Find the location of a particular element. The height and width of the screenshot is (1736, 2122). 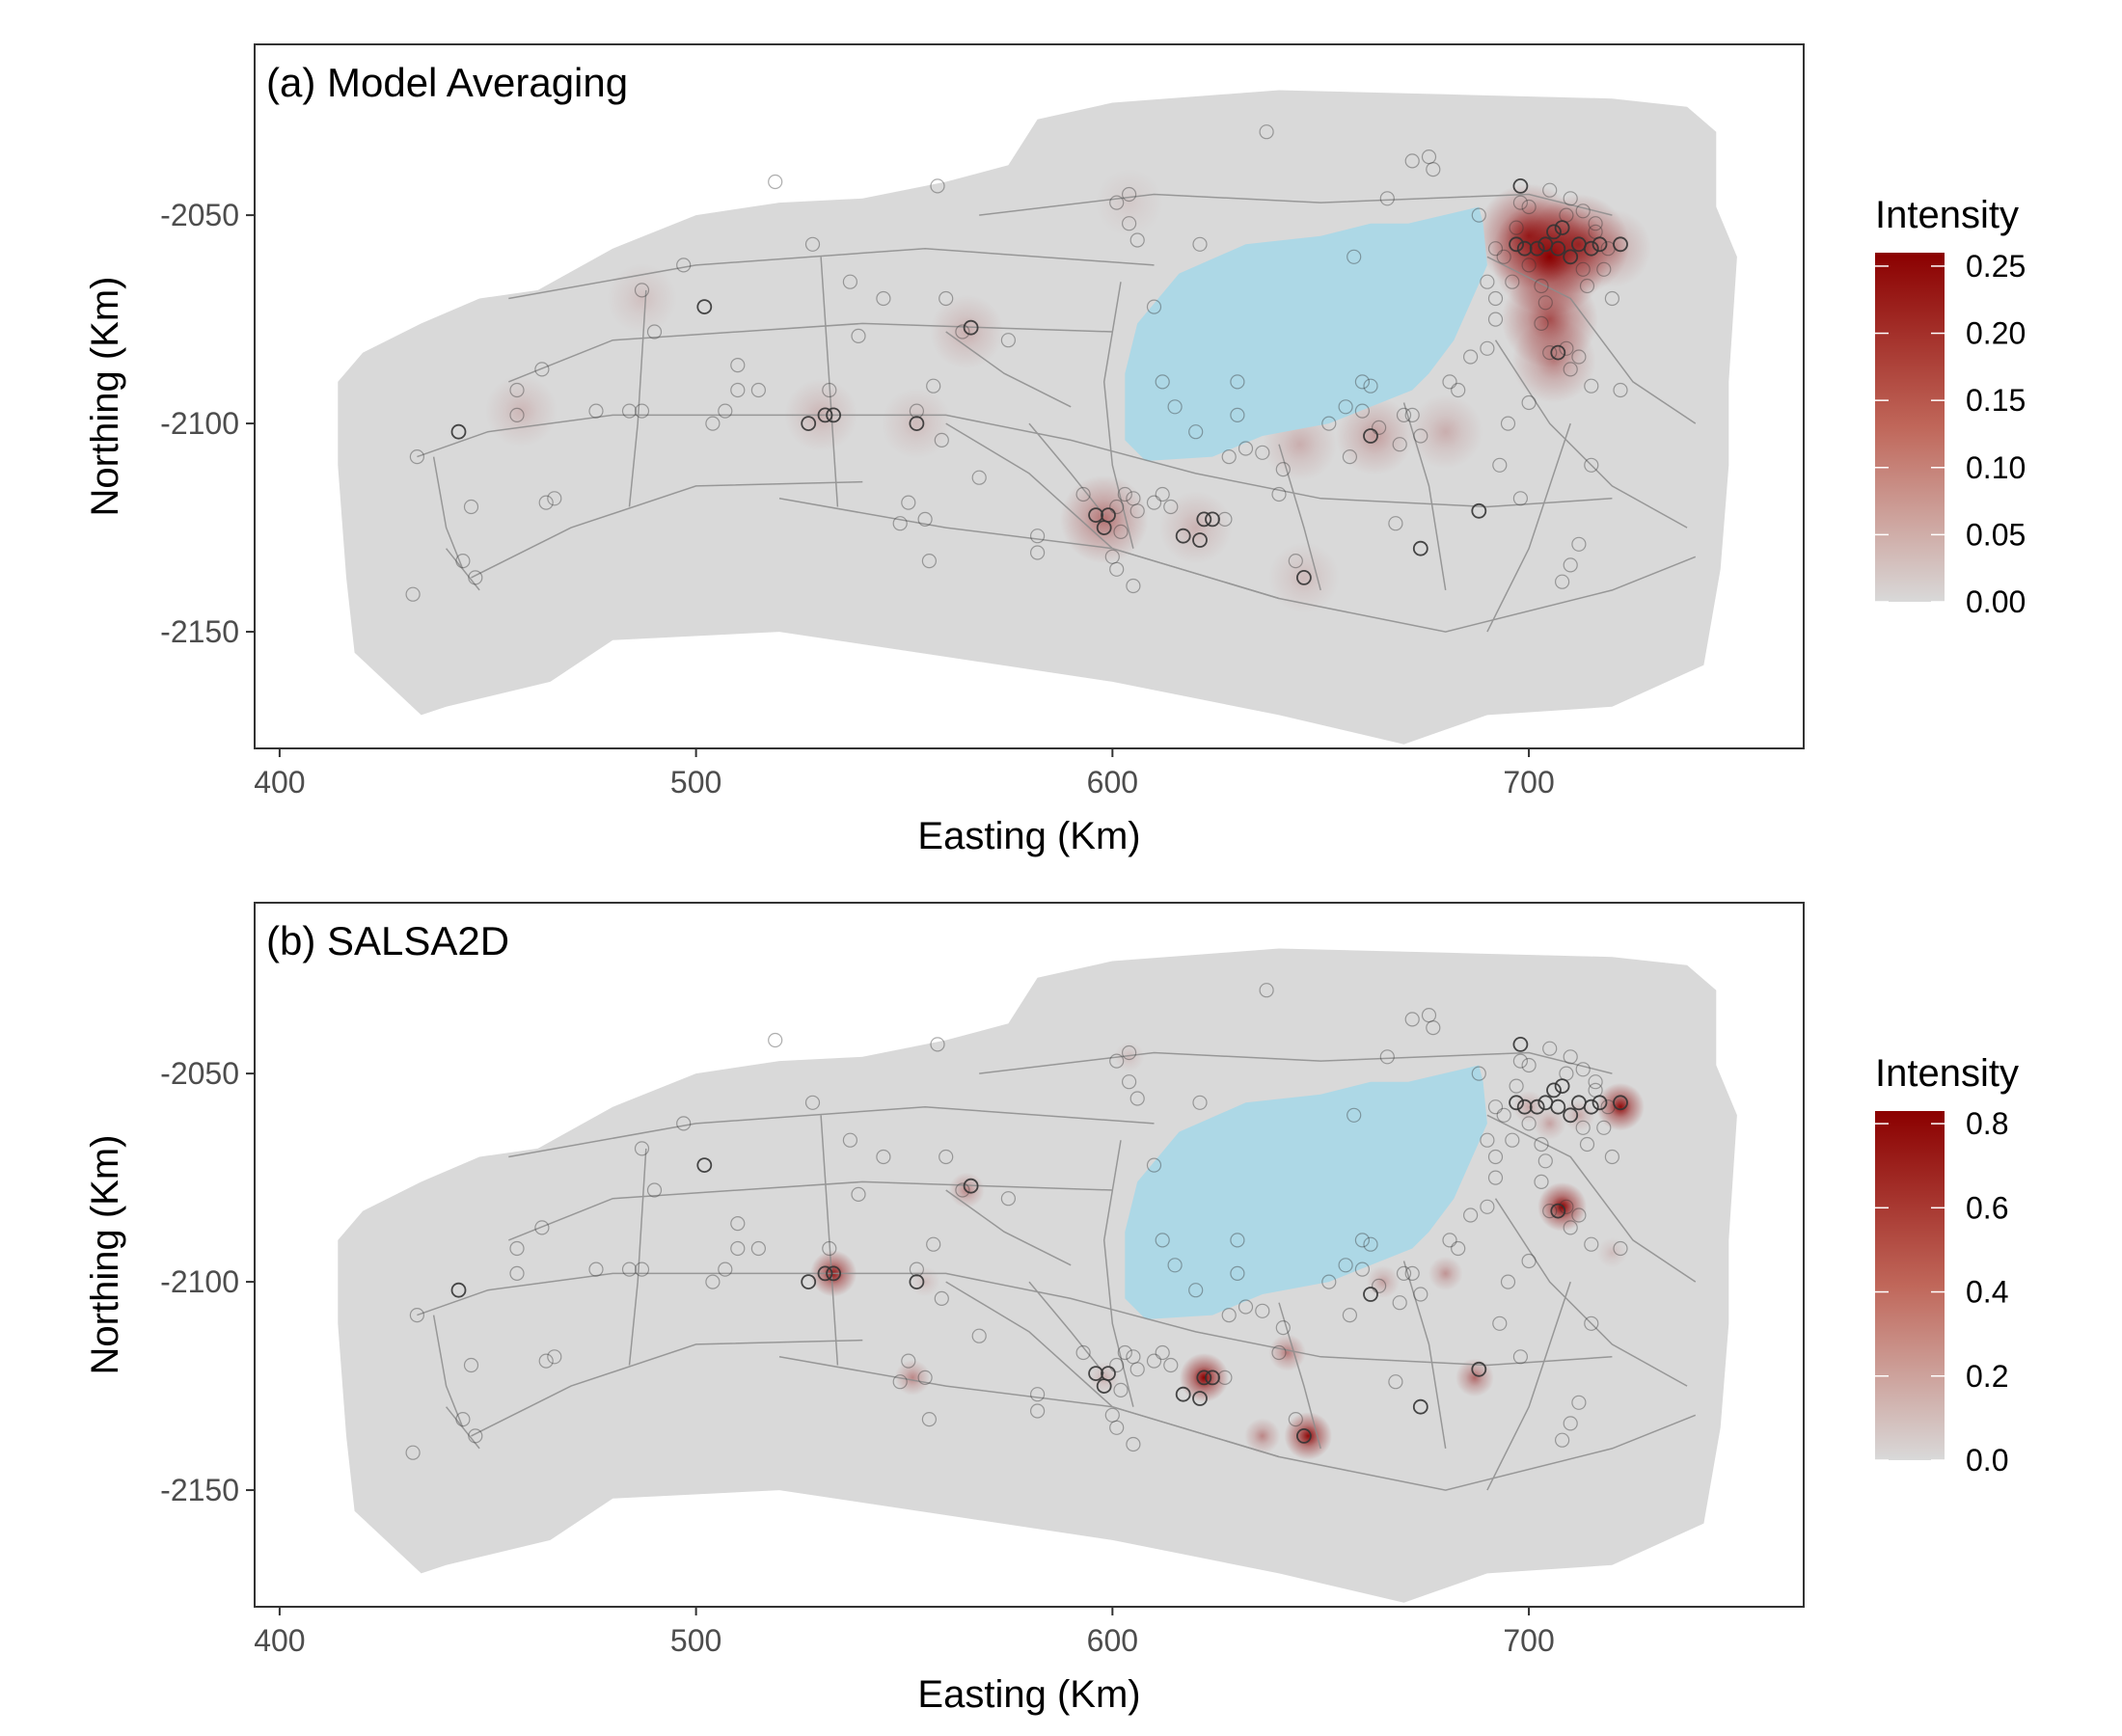

y-tick-label: -2150 is located at coordinates (200, 631).